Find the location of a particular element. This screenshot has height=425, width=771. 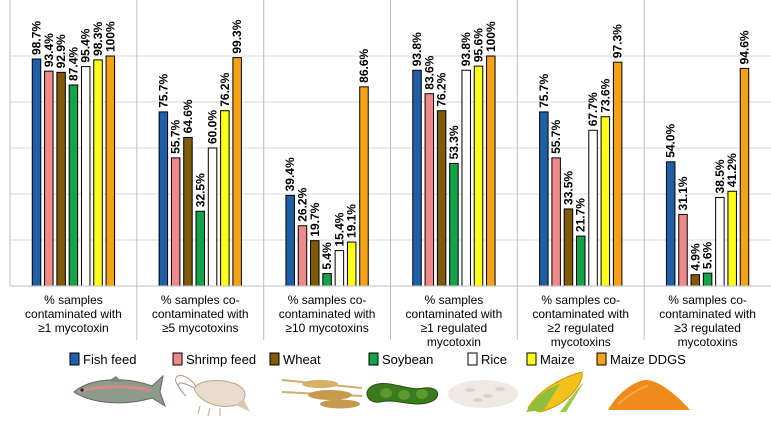

legend-label: Maize DDGS is located at coordinates (648, 359).